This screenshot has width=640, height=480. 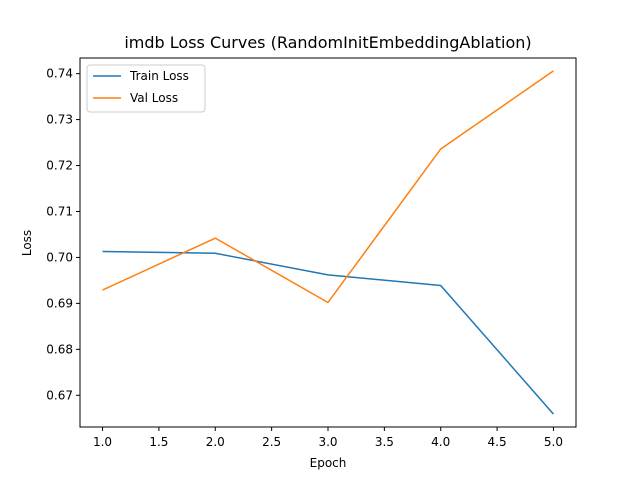 I want to click on y-tick-label: 0.72, so click(x=59, y=166).